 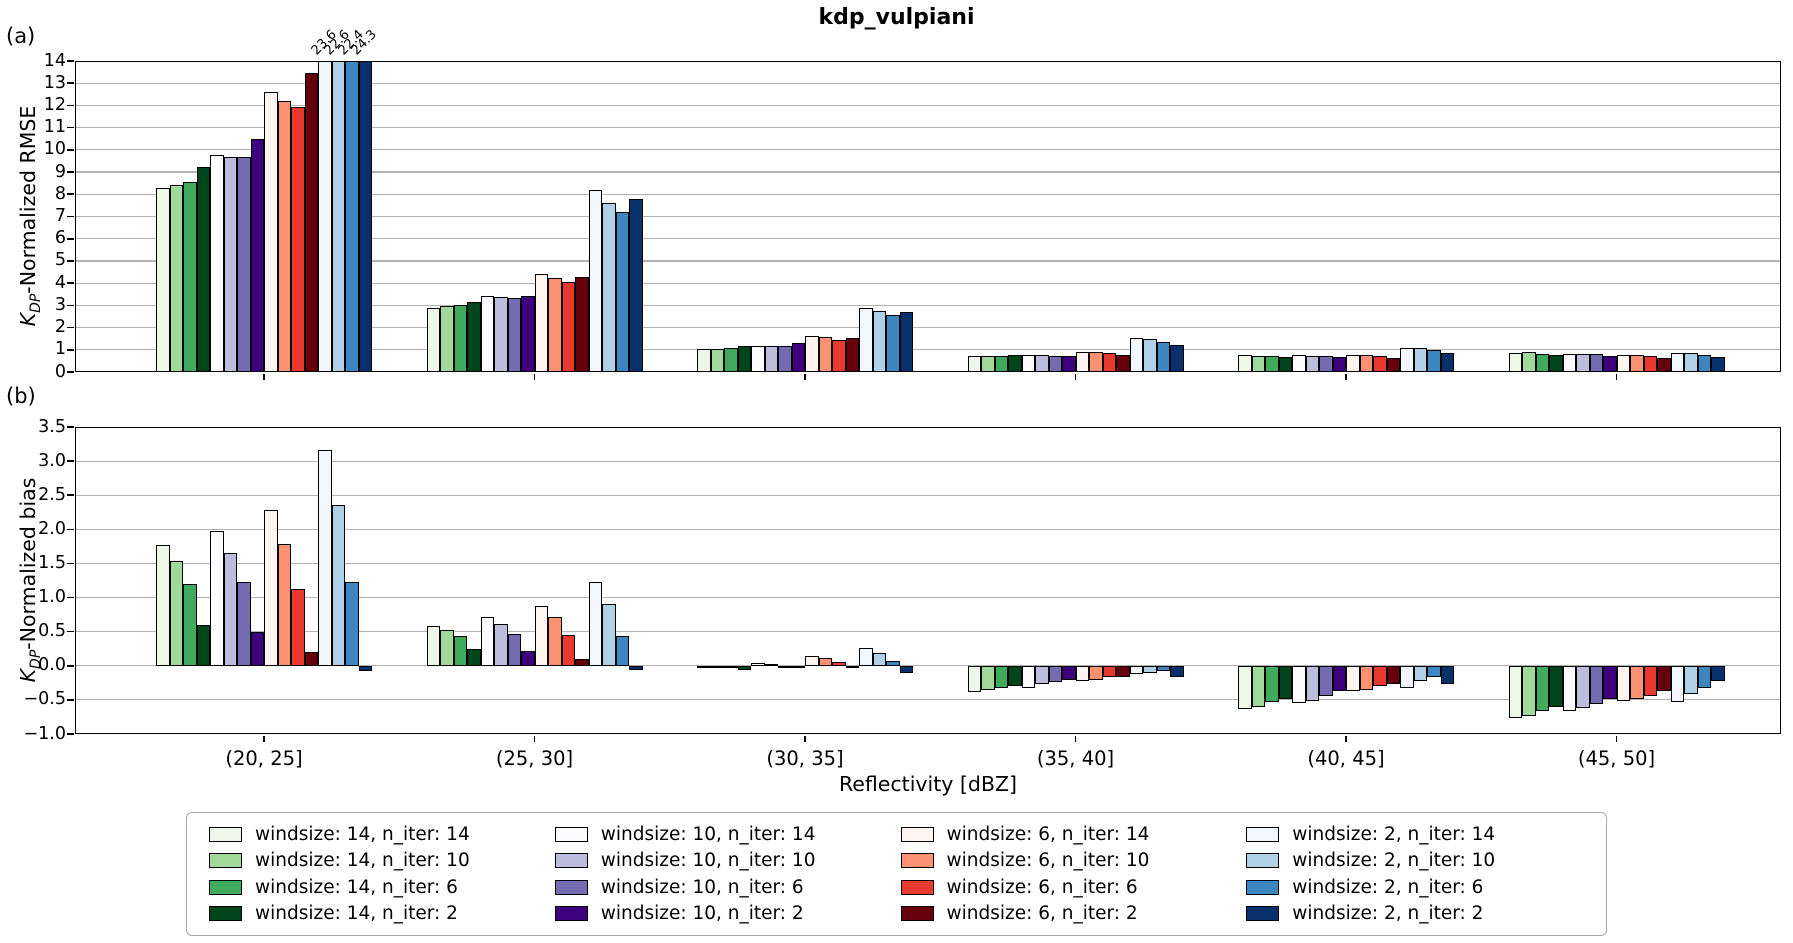 I want to click on legend-label: windsize: 2, n_iter: 14, so click(x=1394, y=834).